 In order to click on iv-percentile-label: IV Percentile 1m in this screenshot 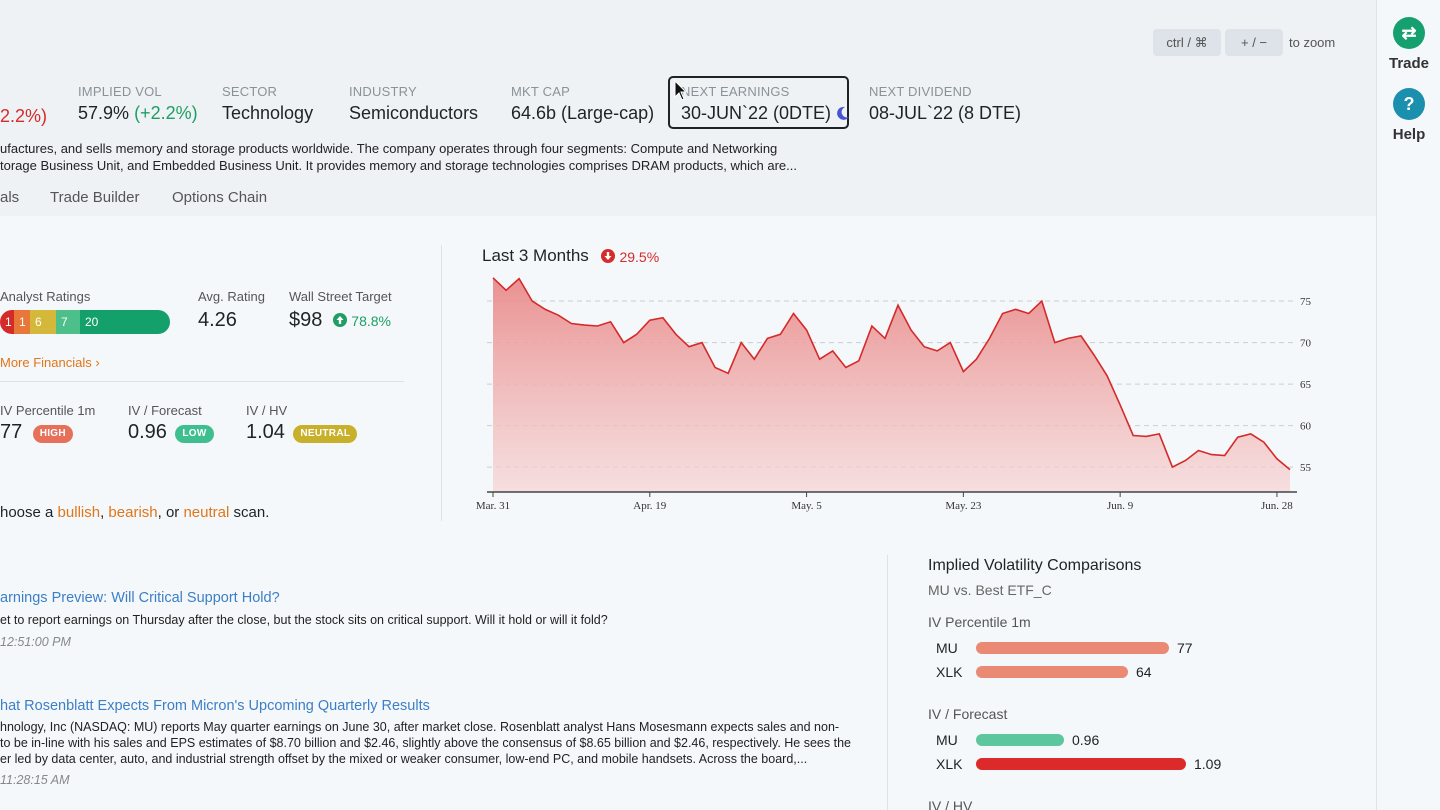, I will do `click(48, 410)`.